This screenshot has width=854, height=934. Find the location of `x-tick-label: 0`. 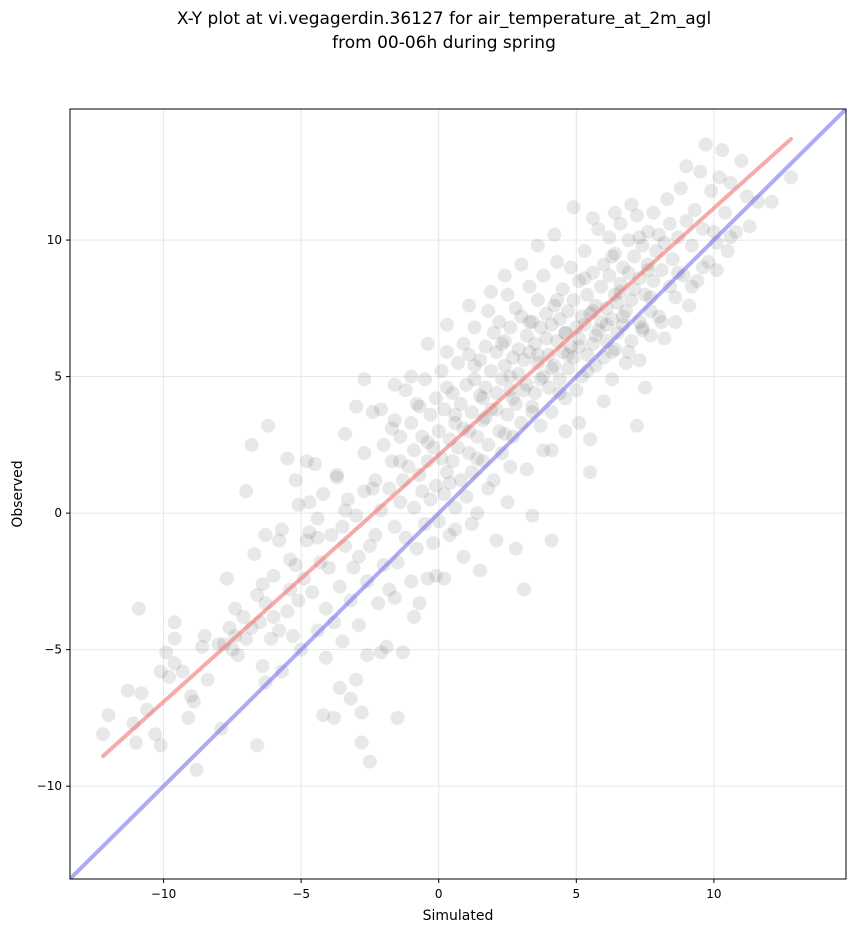

x-tick-label: 0 is located at coordinates (439, 894).